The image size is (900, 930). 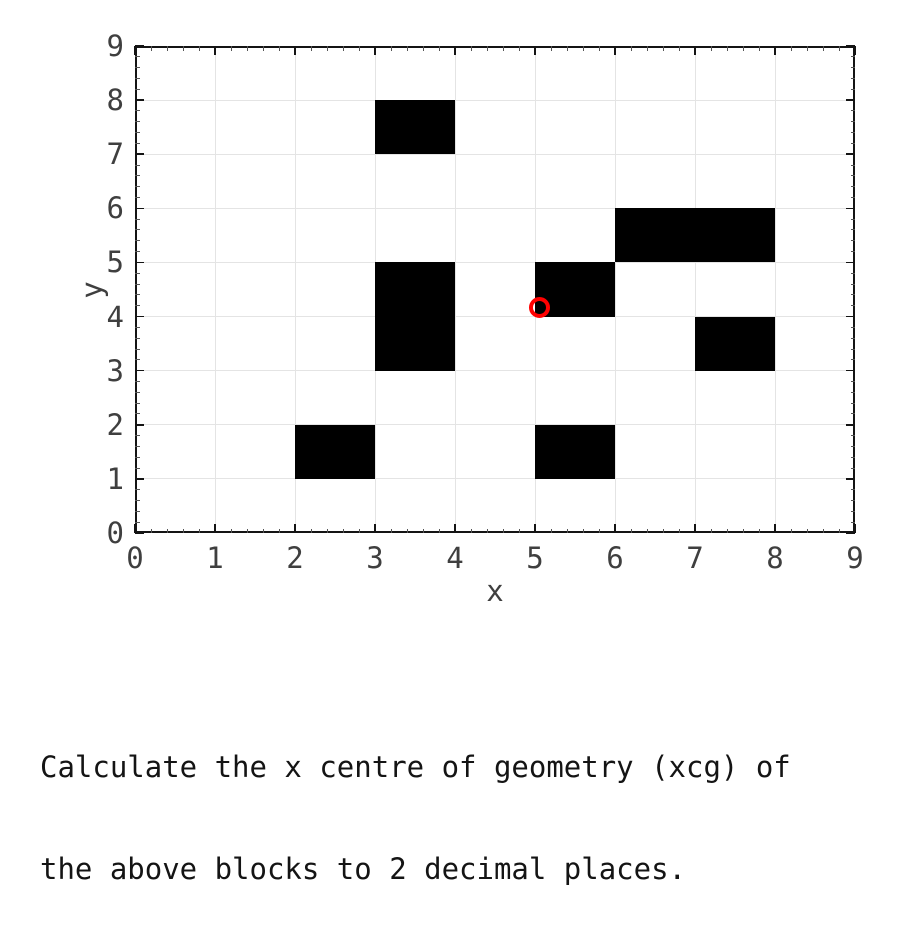 What do you see at coordinates (535, 558) in the screenshot?
I see `x-tick-label: 5` at bounding box center [535, 558].